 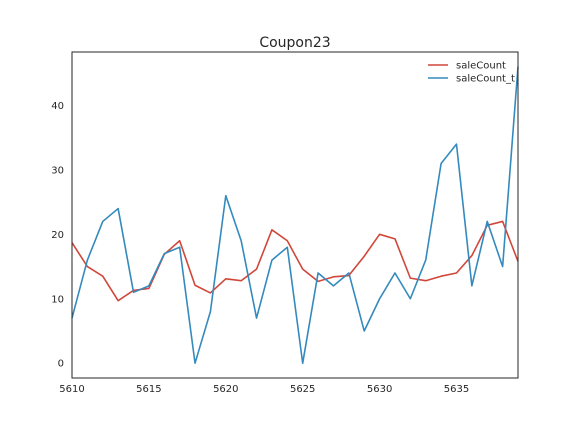 What do you see at coordinates (379, 389) in the screenshot?
I see `x-tick-label: 5630` at bounding box center [379, 389].